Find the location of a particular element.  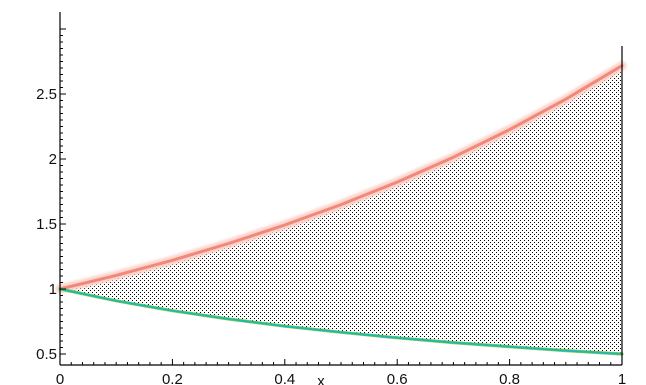

x-tick-label: 0.8 is located at coordinates (509, 378).